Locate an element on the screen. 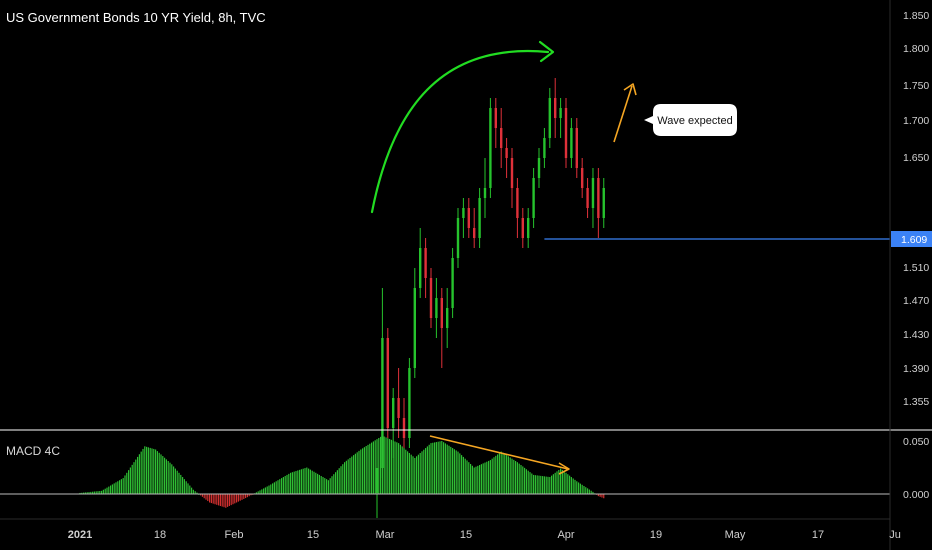 Image resolution: width=932 pixels, height=550 pixels. time-tick-label: 18 is located at coordinates (160, 535).